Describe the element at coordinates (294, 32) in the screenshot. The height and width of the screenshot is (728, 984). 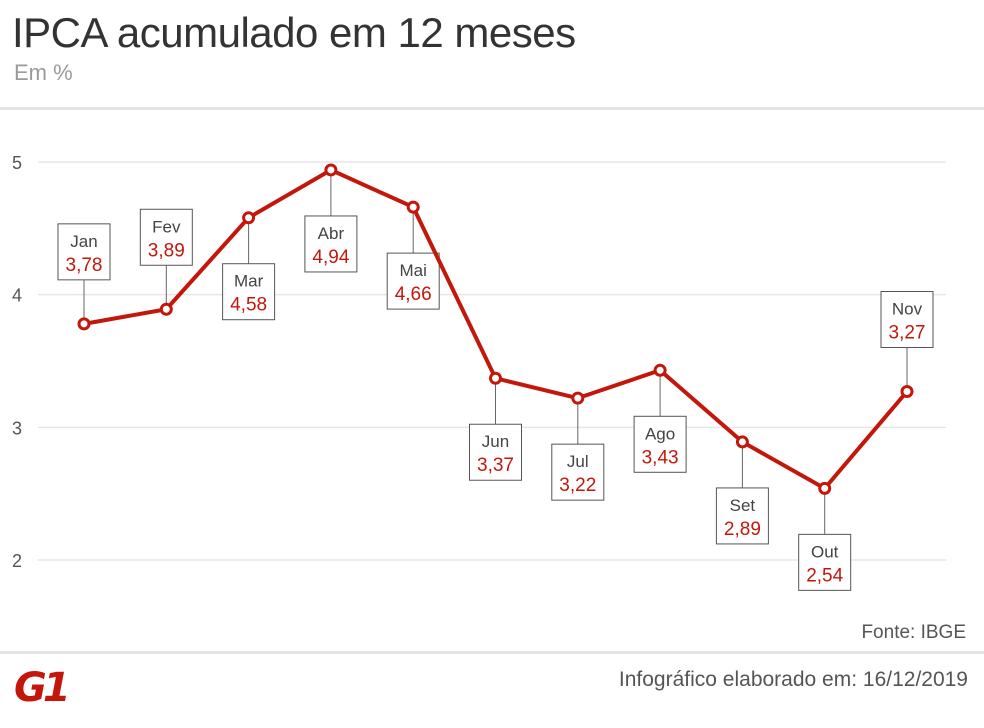
I see `chart-title: IPCA acumulado em 12 meses` at that location.